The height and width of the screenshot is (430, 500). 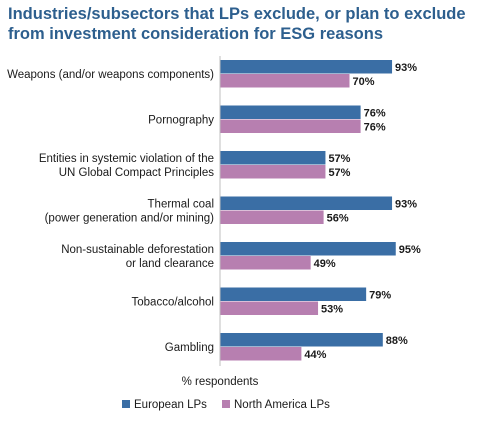 What do you see at coordinates (410, 250) in the screenshot?
I see `value-label-european-4: 95%` at bounding box center [410, 250].